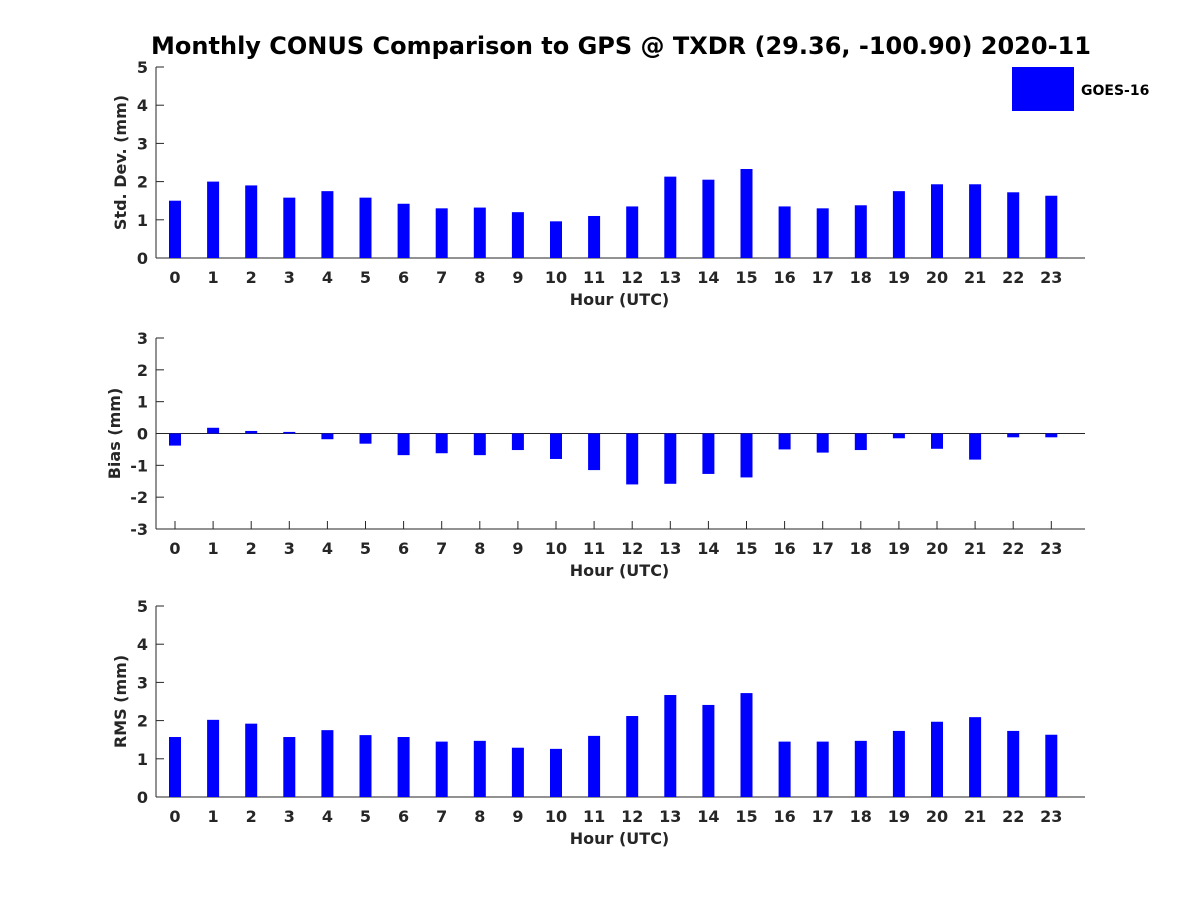 Image resolution: width=1200 pixels, height=900 pixels. I want to click on x-tick-label: 18, so click(861, 816).